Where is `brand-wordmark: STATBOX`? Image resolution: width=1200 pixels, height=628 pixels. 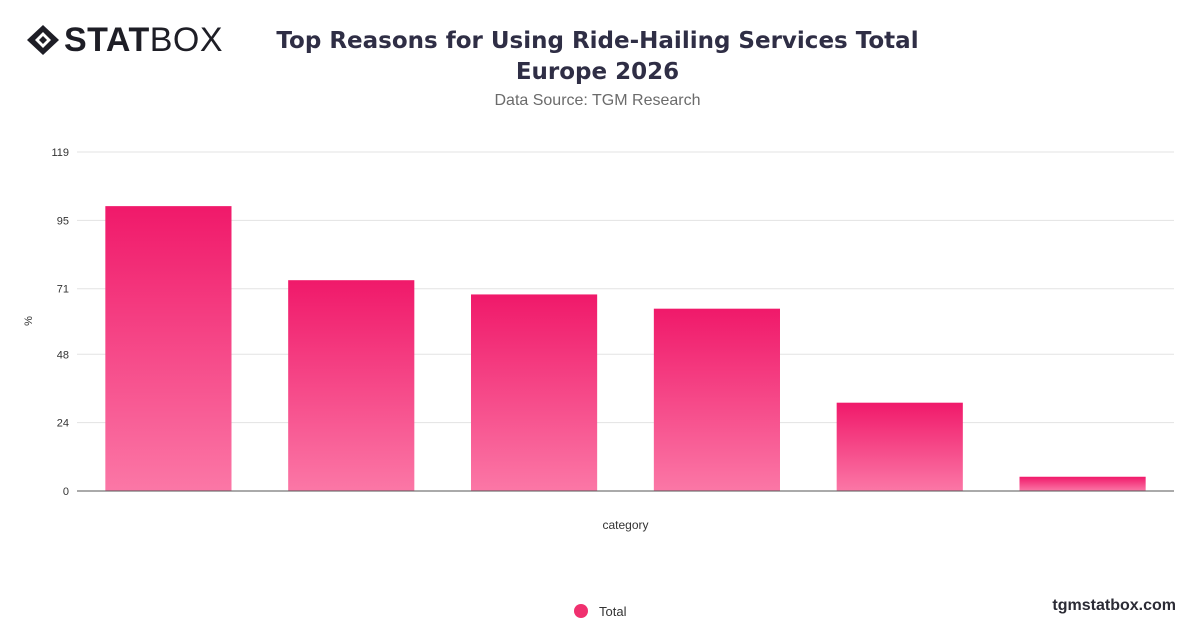
brand-wordmark: STATBOX is located at coordinates (144, 40).